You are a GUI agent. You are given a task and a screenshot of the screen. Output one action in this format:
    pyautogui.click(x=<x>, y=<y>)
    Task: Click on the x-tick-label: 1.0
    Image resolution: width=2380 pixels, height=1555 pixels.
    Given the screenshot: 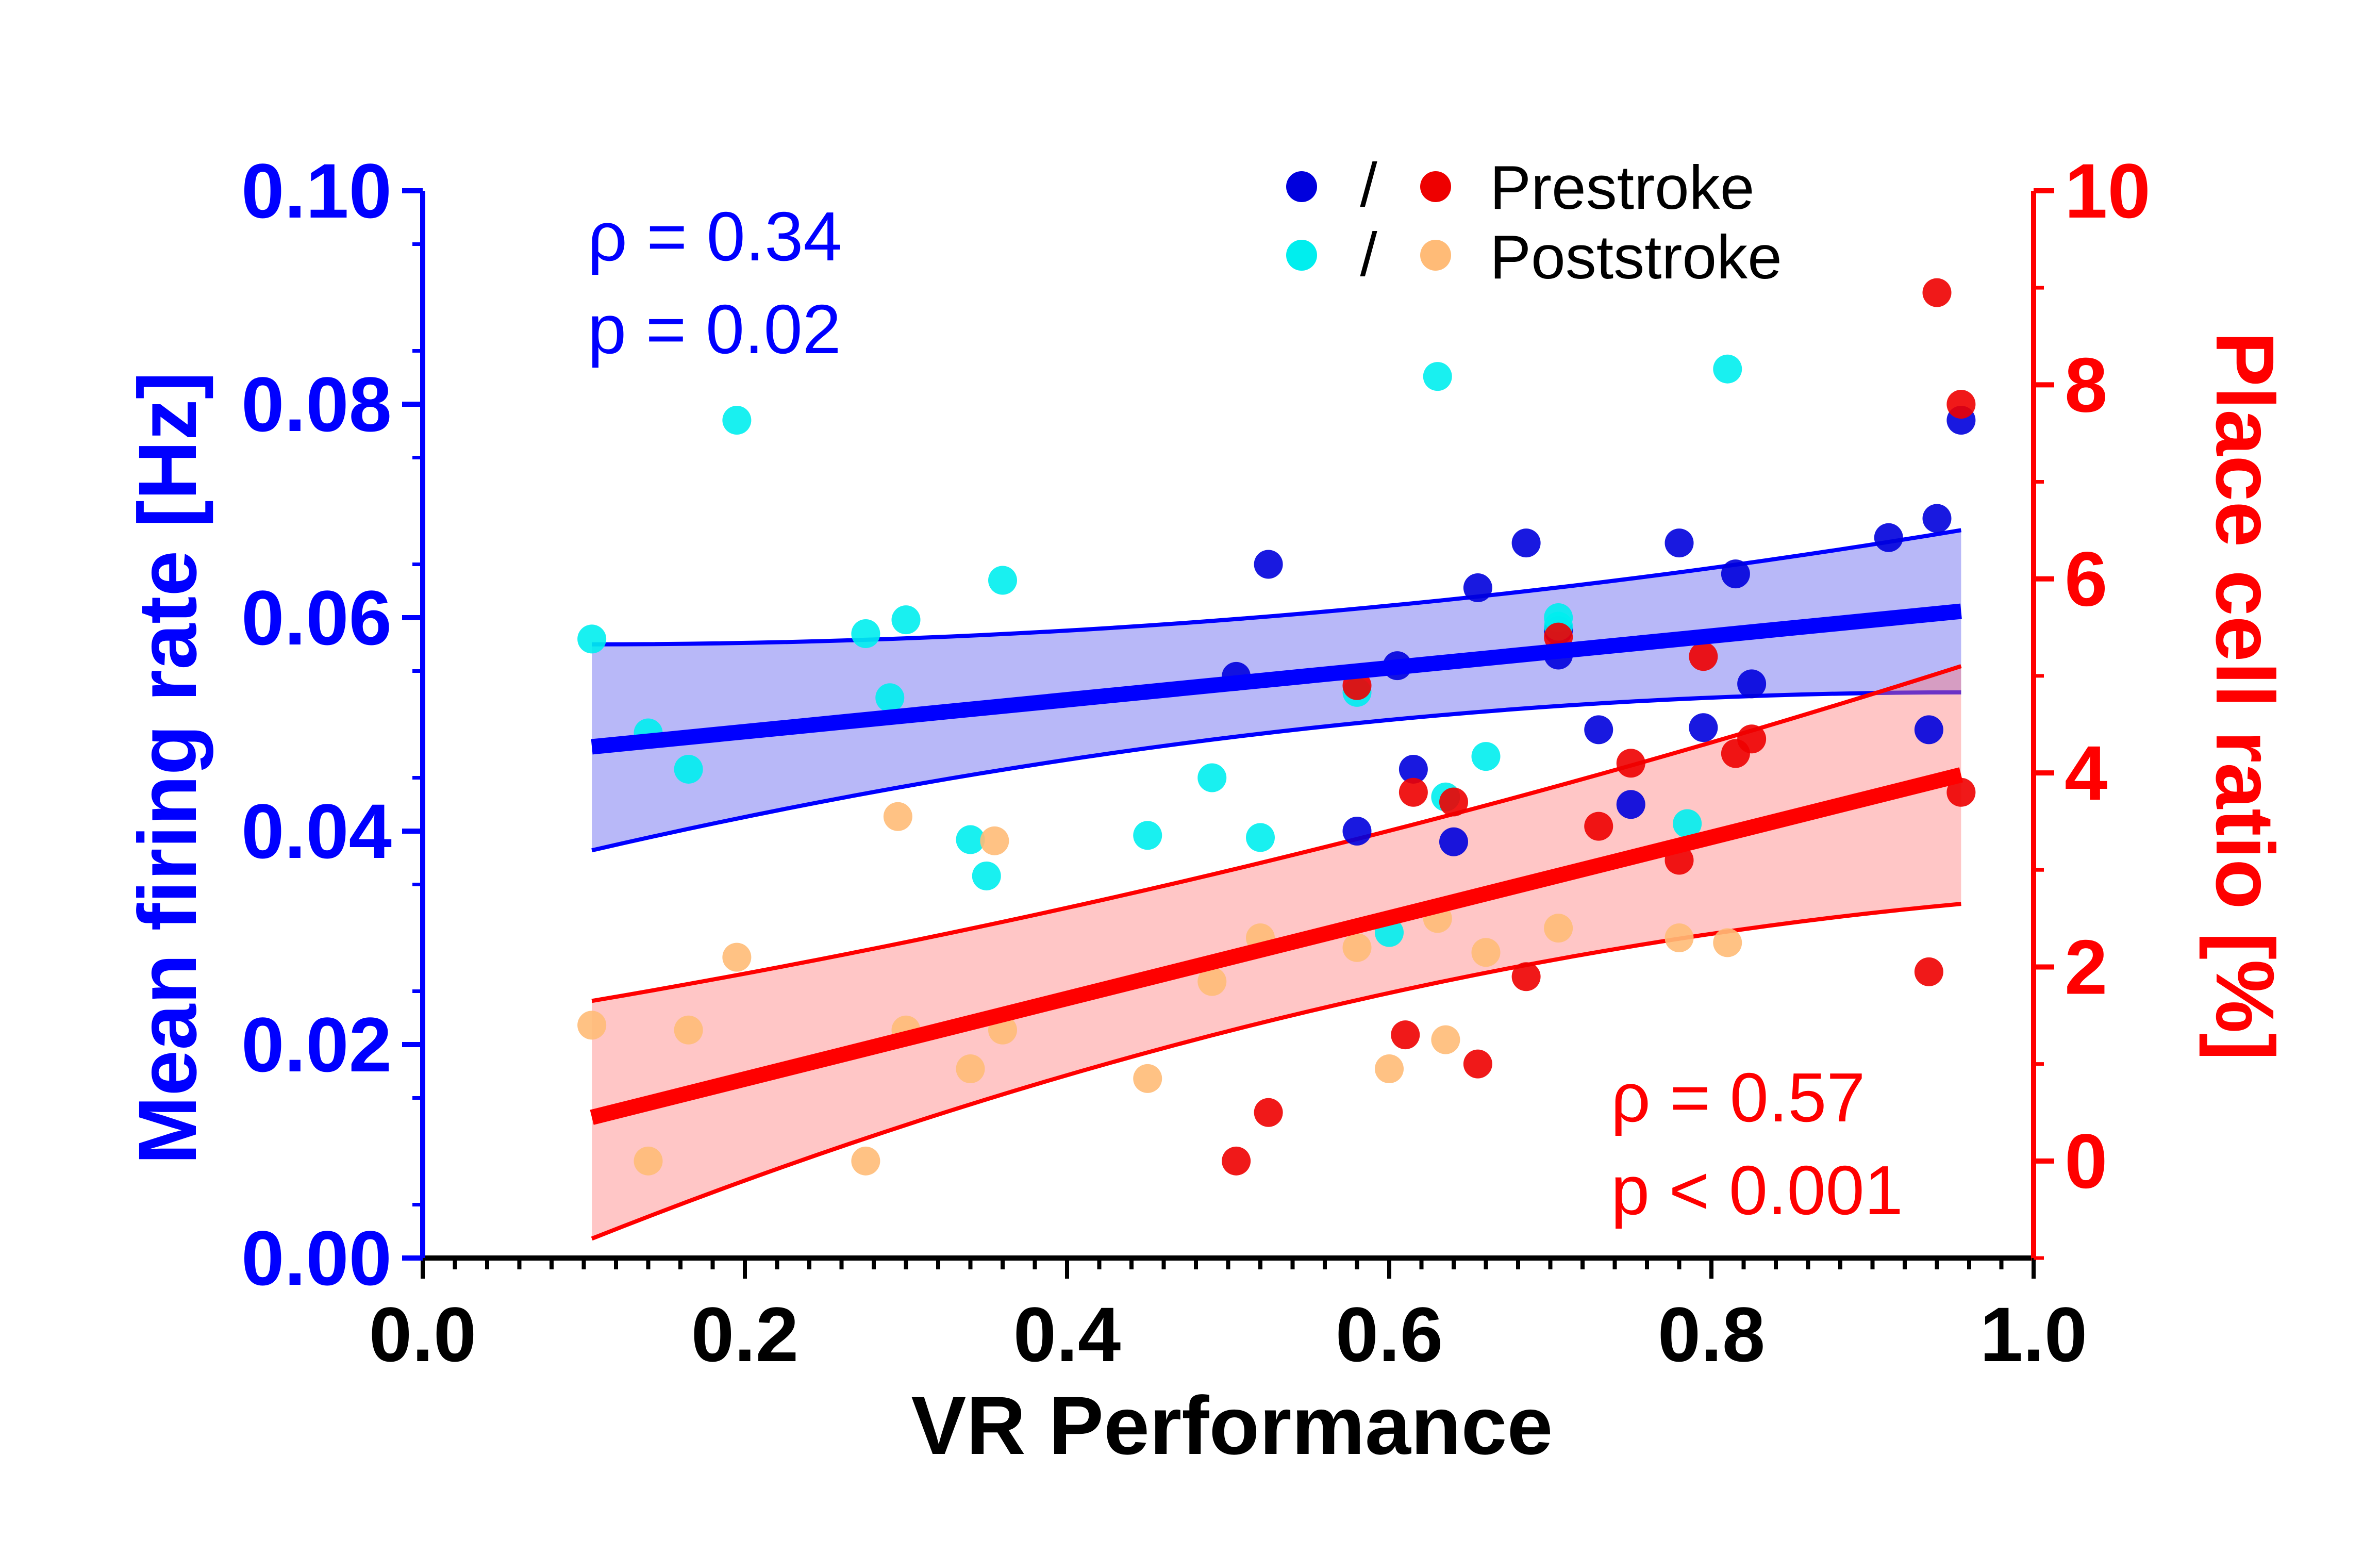 What is the action you would take?
    pyautogui.click(x=2034, y=1334)
    